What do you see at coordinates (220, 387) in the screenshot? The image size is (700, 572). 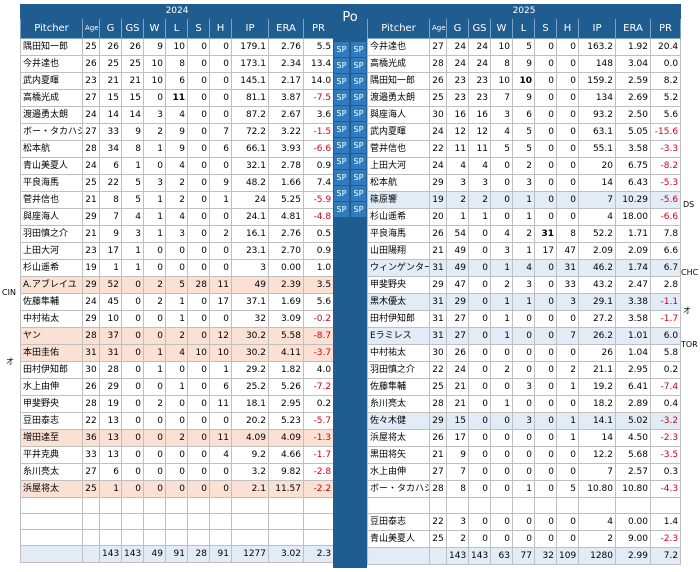 I see `cell-h: 6` at bounding box center [220, 387].